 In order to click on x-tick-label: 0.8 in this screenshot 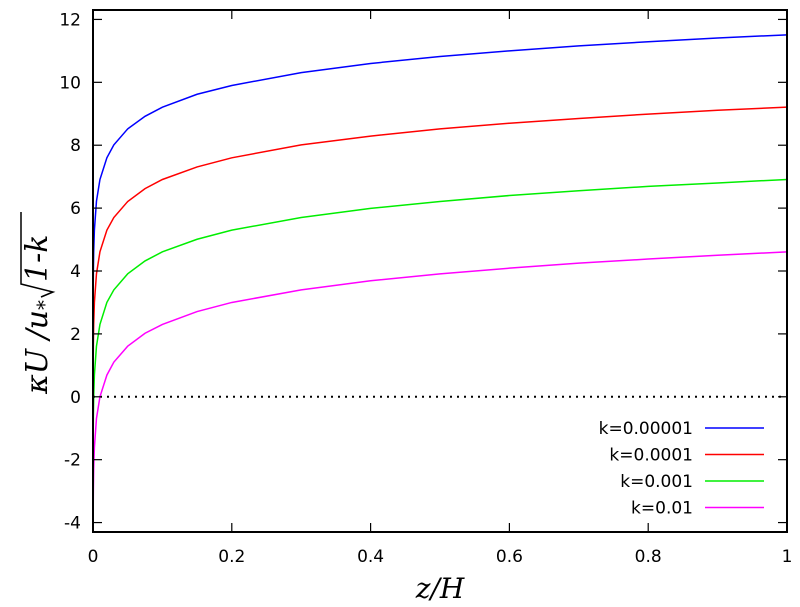, I will do `click(648, 557)`.